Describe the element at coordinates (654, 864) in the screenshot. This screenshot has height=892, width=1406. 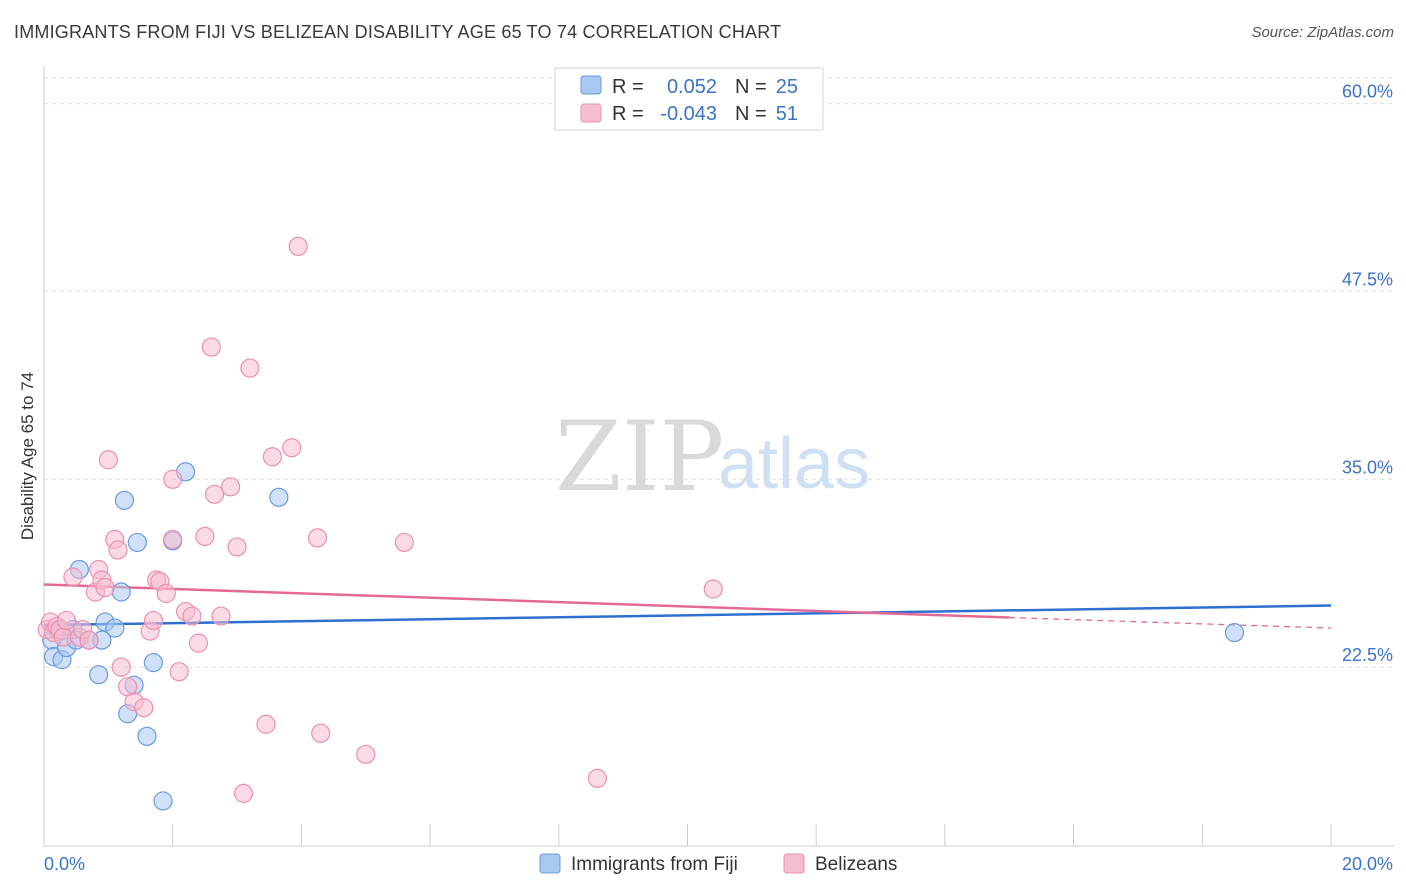
I see `series-legend-label-fiji: Immigrants from Fiji` at that location.